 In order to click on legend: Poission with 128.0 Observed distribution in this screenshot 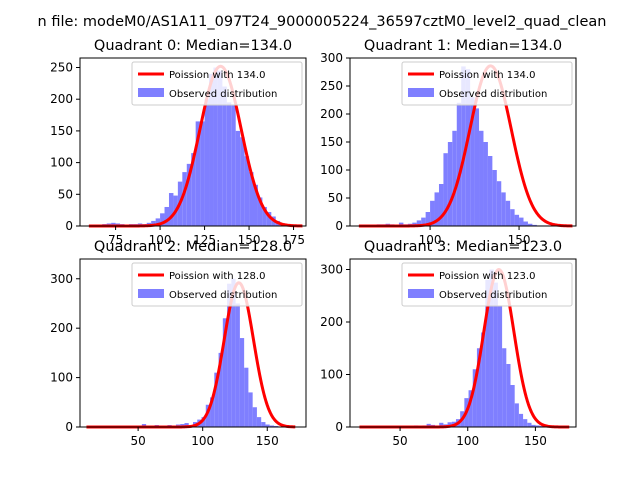, I will do `click(217, 284)`.